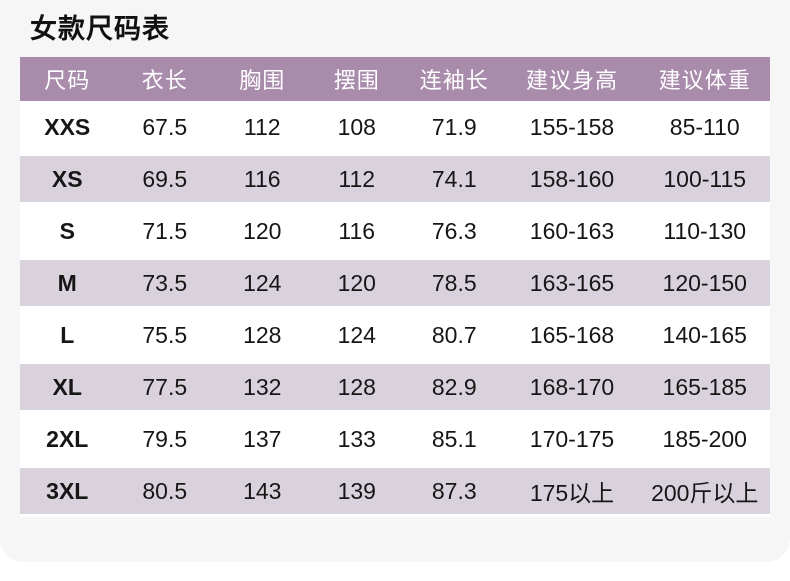 The width and height of the screenshot is (790, 581). Describe the element at coordinates (100, 29) in the screenshot. I see `page-title: 女款尺码表` at that location.